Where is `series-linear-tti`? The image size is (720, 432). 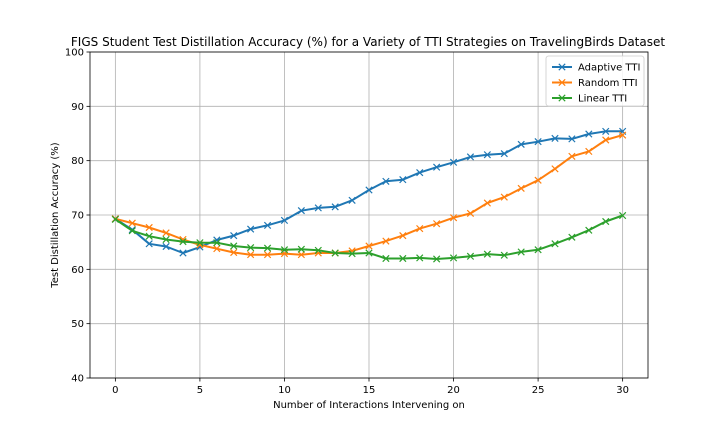
series-linear-tti is located at coordinates (369, 237).